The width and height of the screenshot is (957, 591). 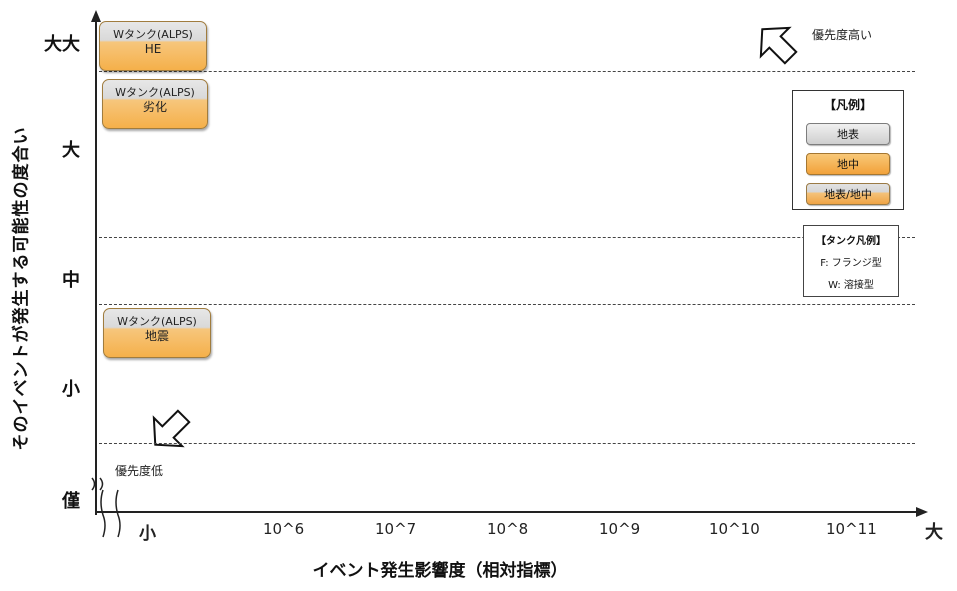 What do you see at coordinates (620, 529) in the screenshot?
I see `x-label-1e9: 10^9` at bounding box center [620, 529].